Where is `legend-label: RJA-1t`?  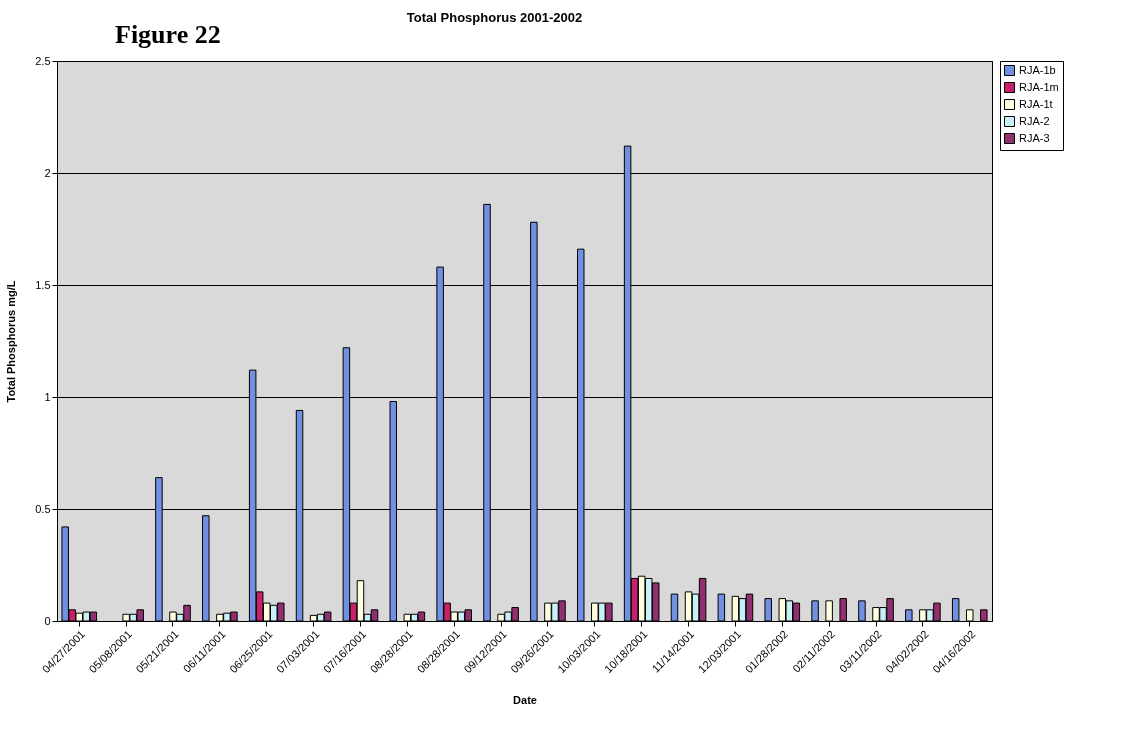 legend-label: RJA-1t is located at coordinates (1036, 103).